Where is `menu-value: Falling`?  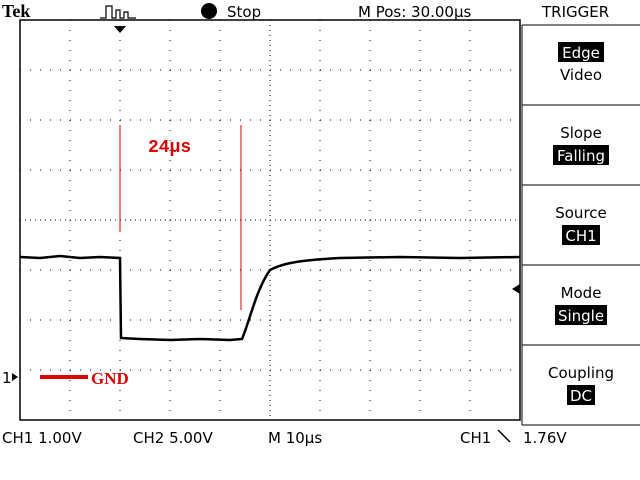 menu-value: Falling is located at coordinates (581, 156).